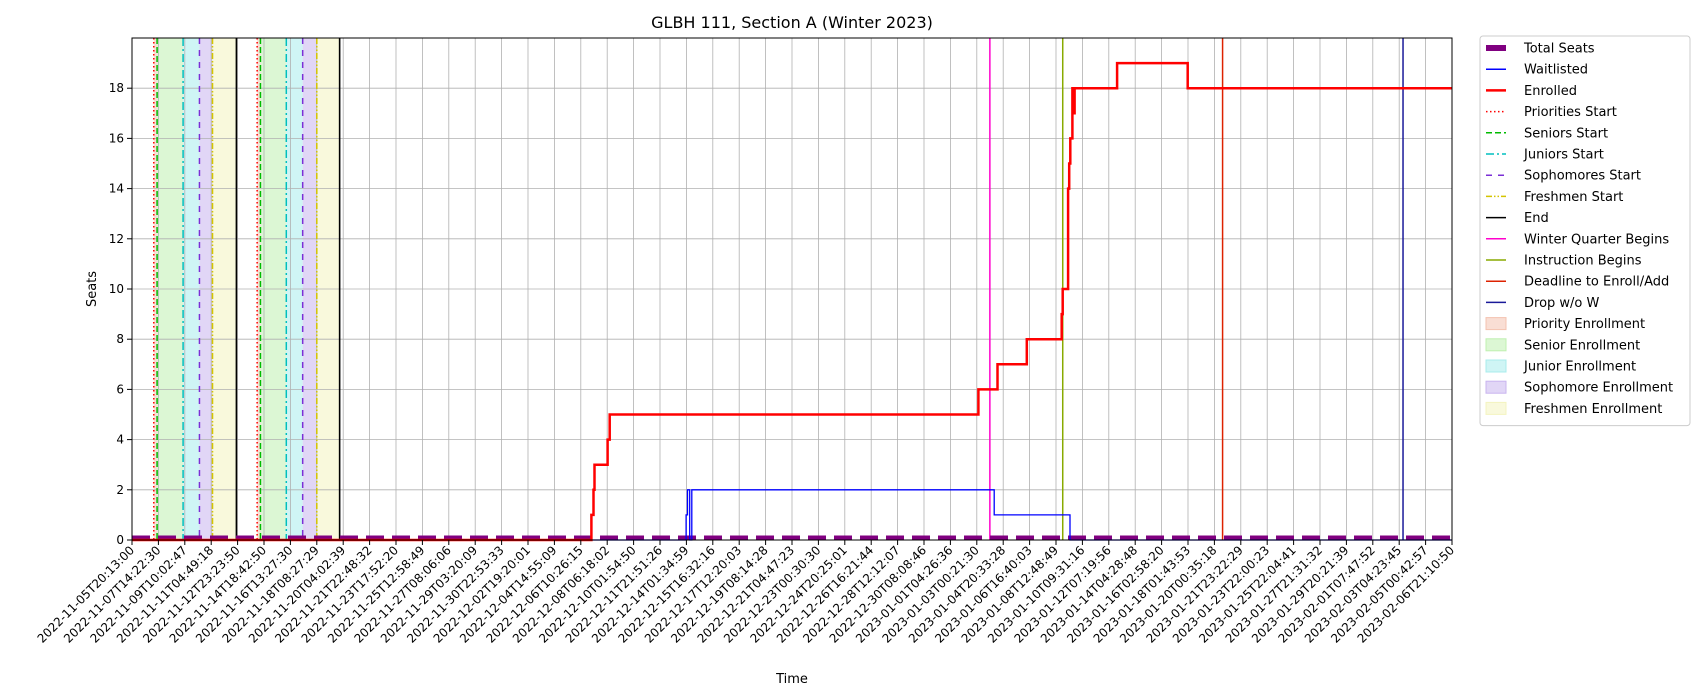 This screenshot has width=1700, height=700. I want to click on junior-enrollment-legend-label: Junior Enrollment, so click(1579, 367).